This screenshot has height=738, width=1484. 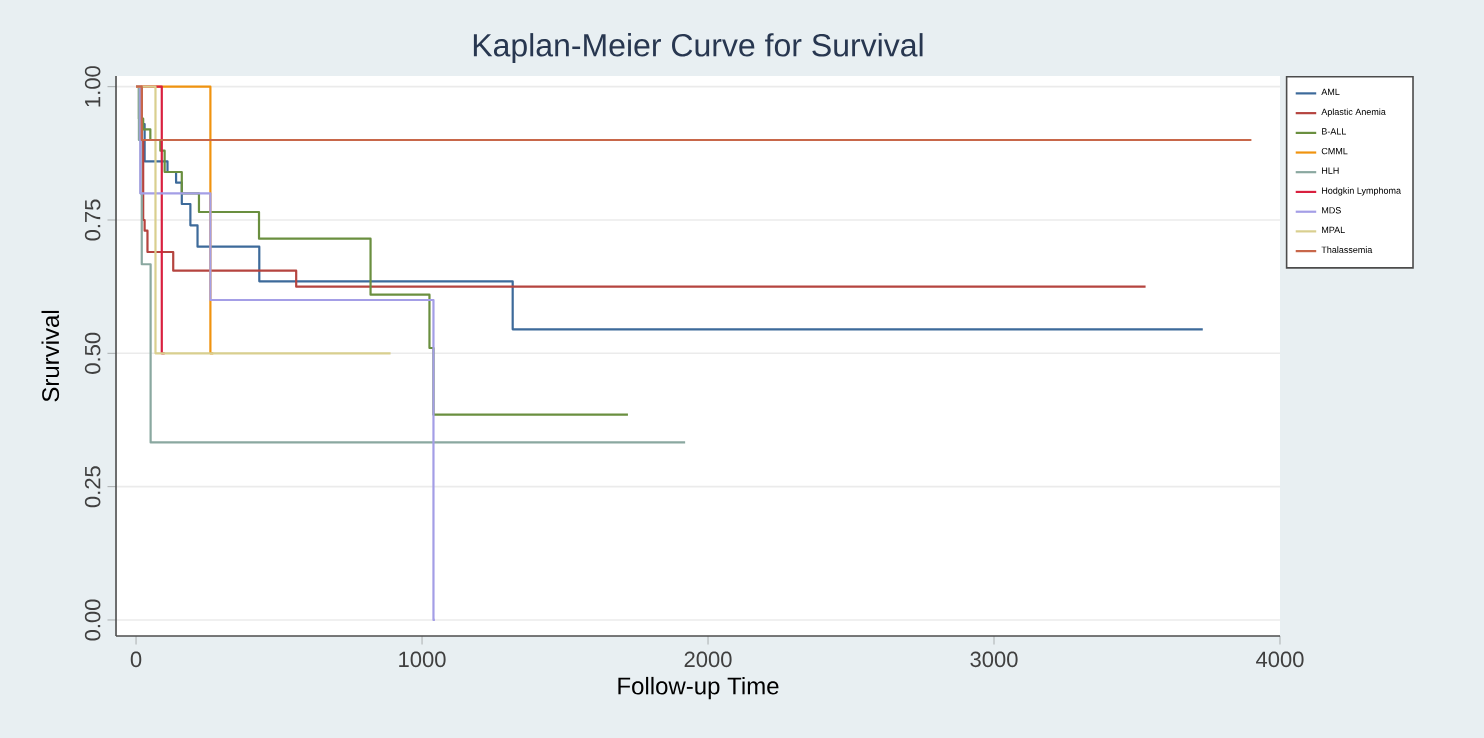 I want to click on y-tick-label: 0.75, so click(x=92, y=220).